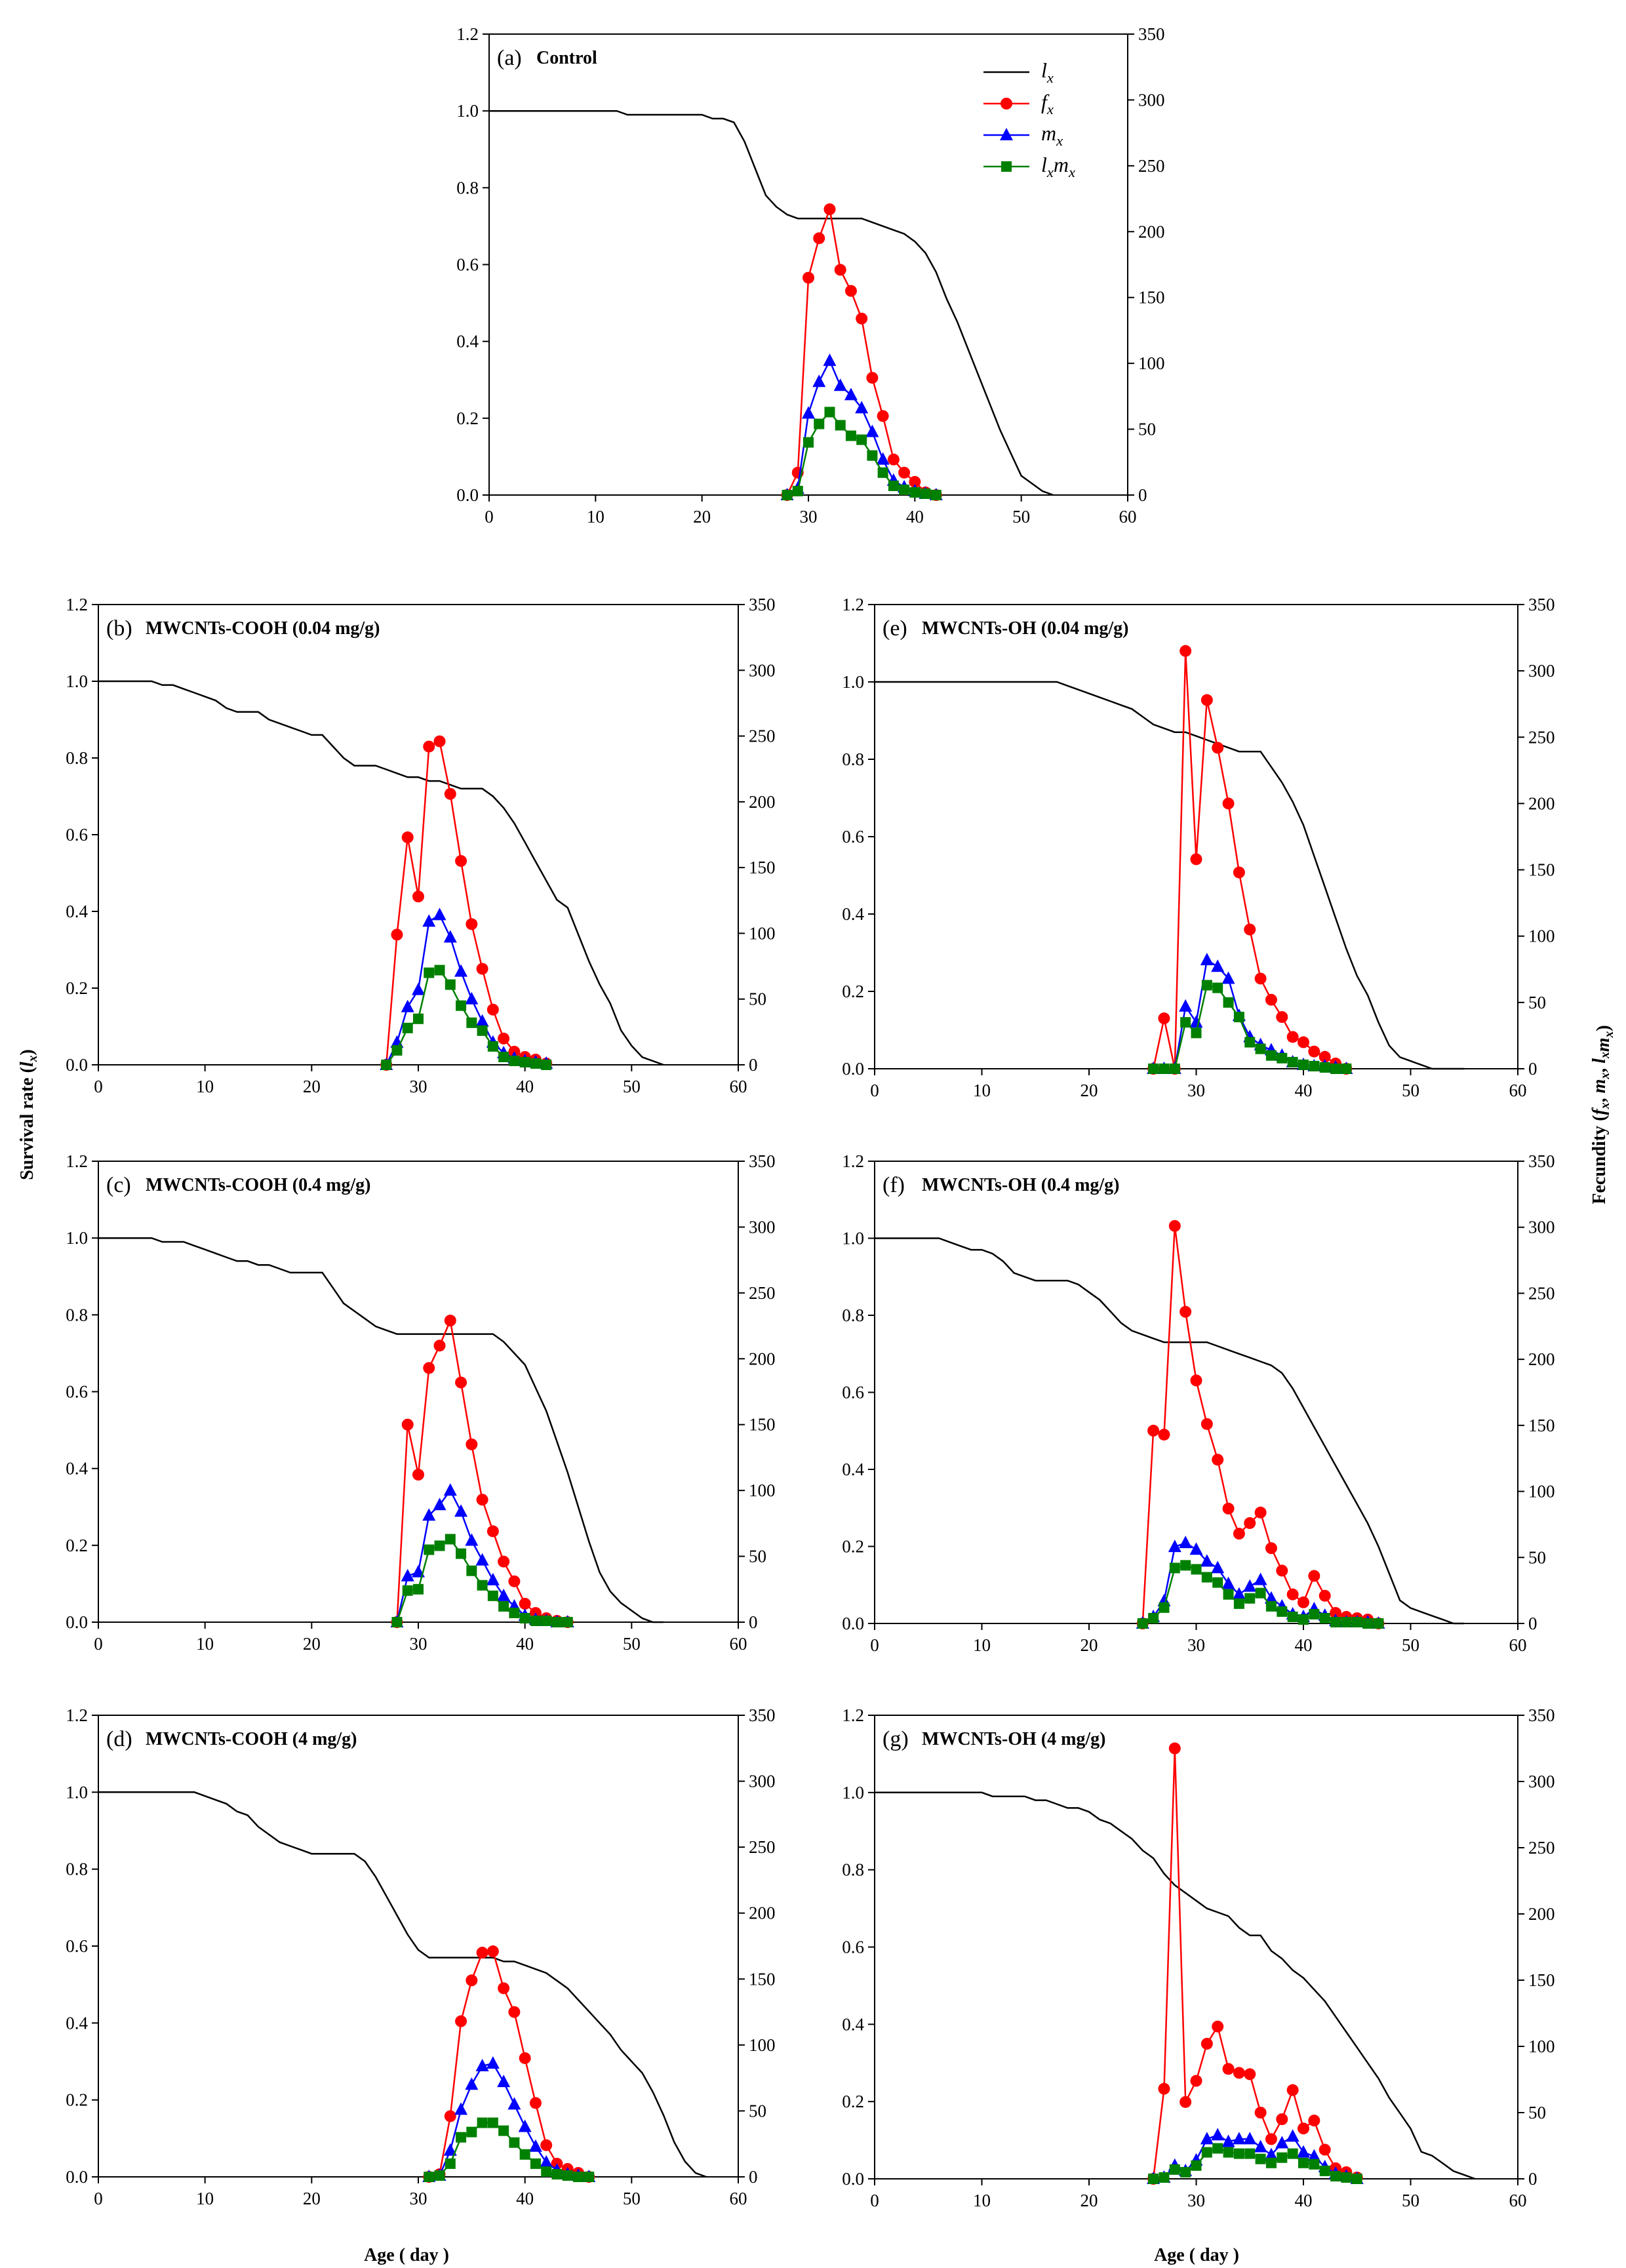 The image size is (1626, 2268). Describe the element at coordinates (1023, 135) in the screenshot. I see `legend-item-mx: mx` at that location.